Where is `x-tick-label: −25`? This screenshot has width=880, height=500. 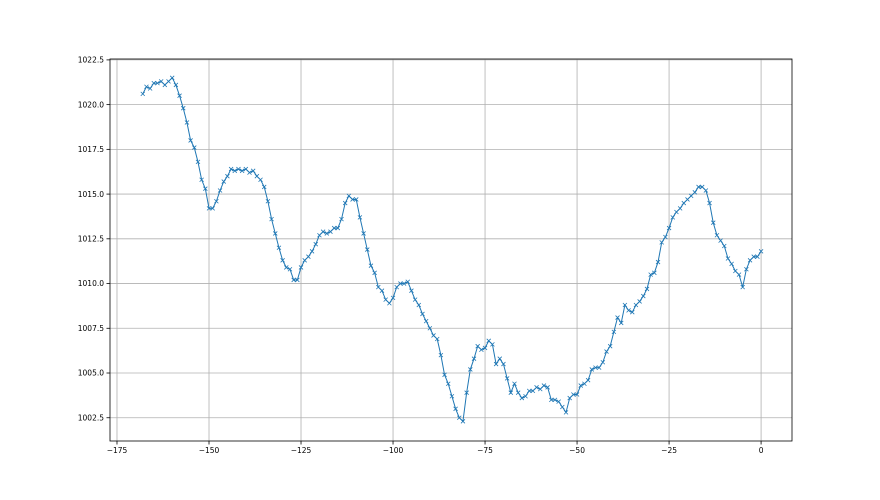 x-tick-label: −25 is located at coordinates (669, 450).